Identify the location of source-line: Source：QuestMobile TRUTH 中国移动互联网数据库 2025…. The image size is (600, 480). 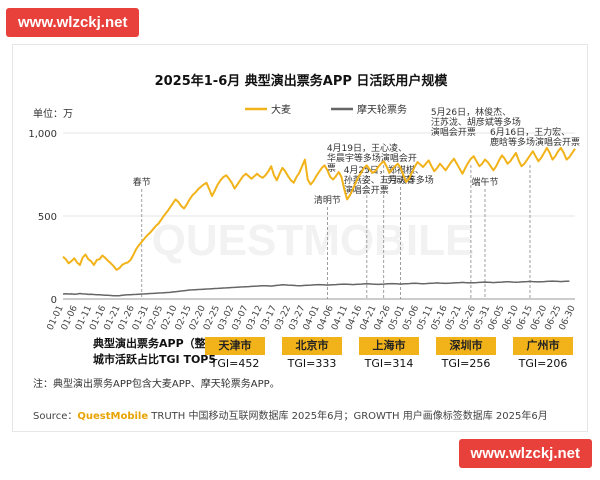
(290, 414).